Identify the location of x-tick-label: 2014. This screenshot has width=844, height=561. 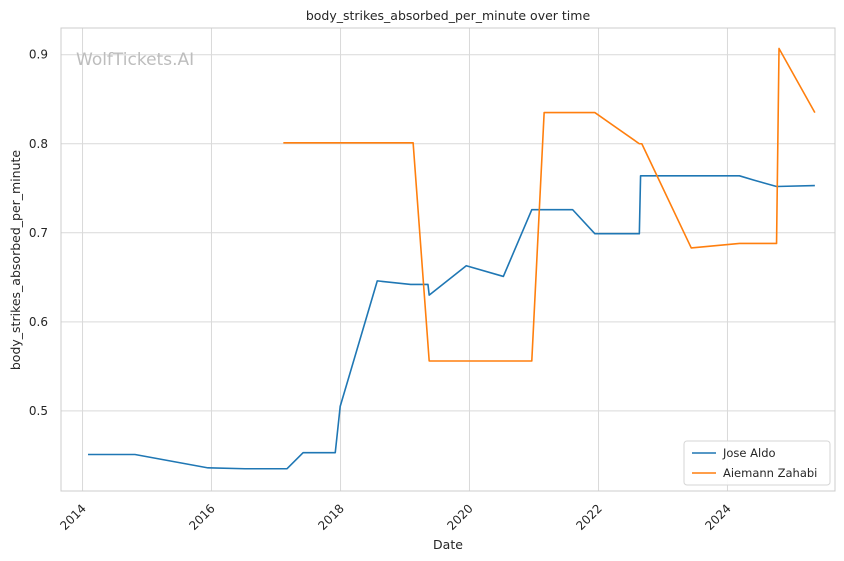
(72, 516).